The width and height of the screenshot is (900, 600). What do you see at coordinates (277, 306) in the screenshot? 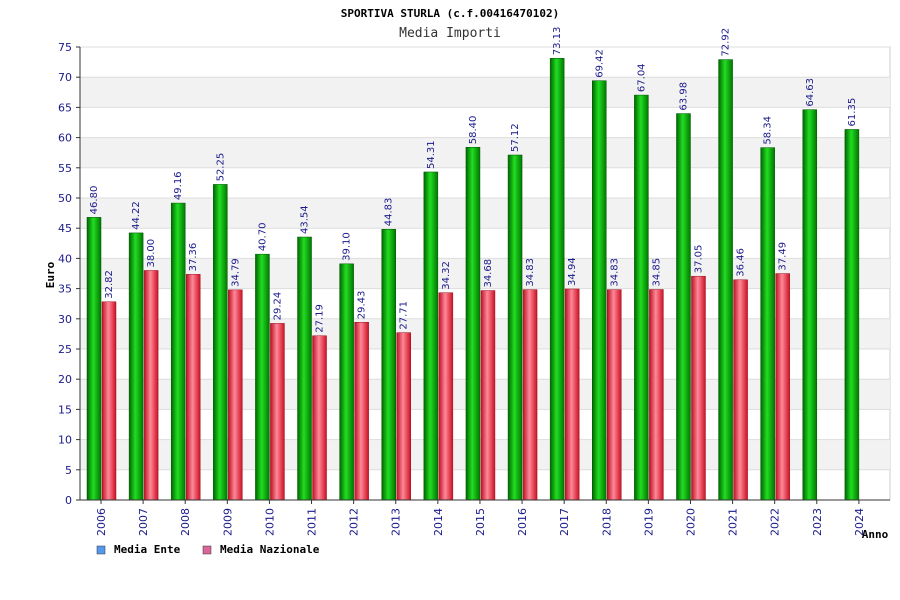
I see `data-label: 29.24` at bounding box center [277, 306].